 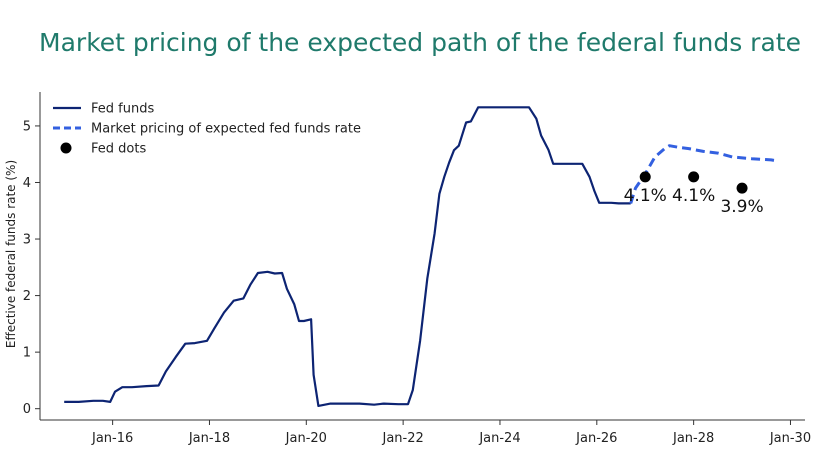 What do you see at coordinates (306, 438) in the screenshot?
I see `x-tick-label: Jan-20` at bounding box center [306, 438].